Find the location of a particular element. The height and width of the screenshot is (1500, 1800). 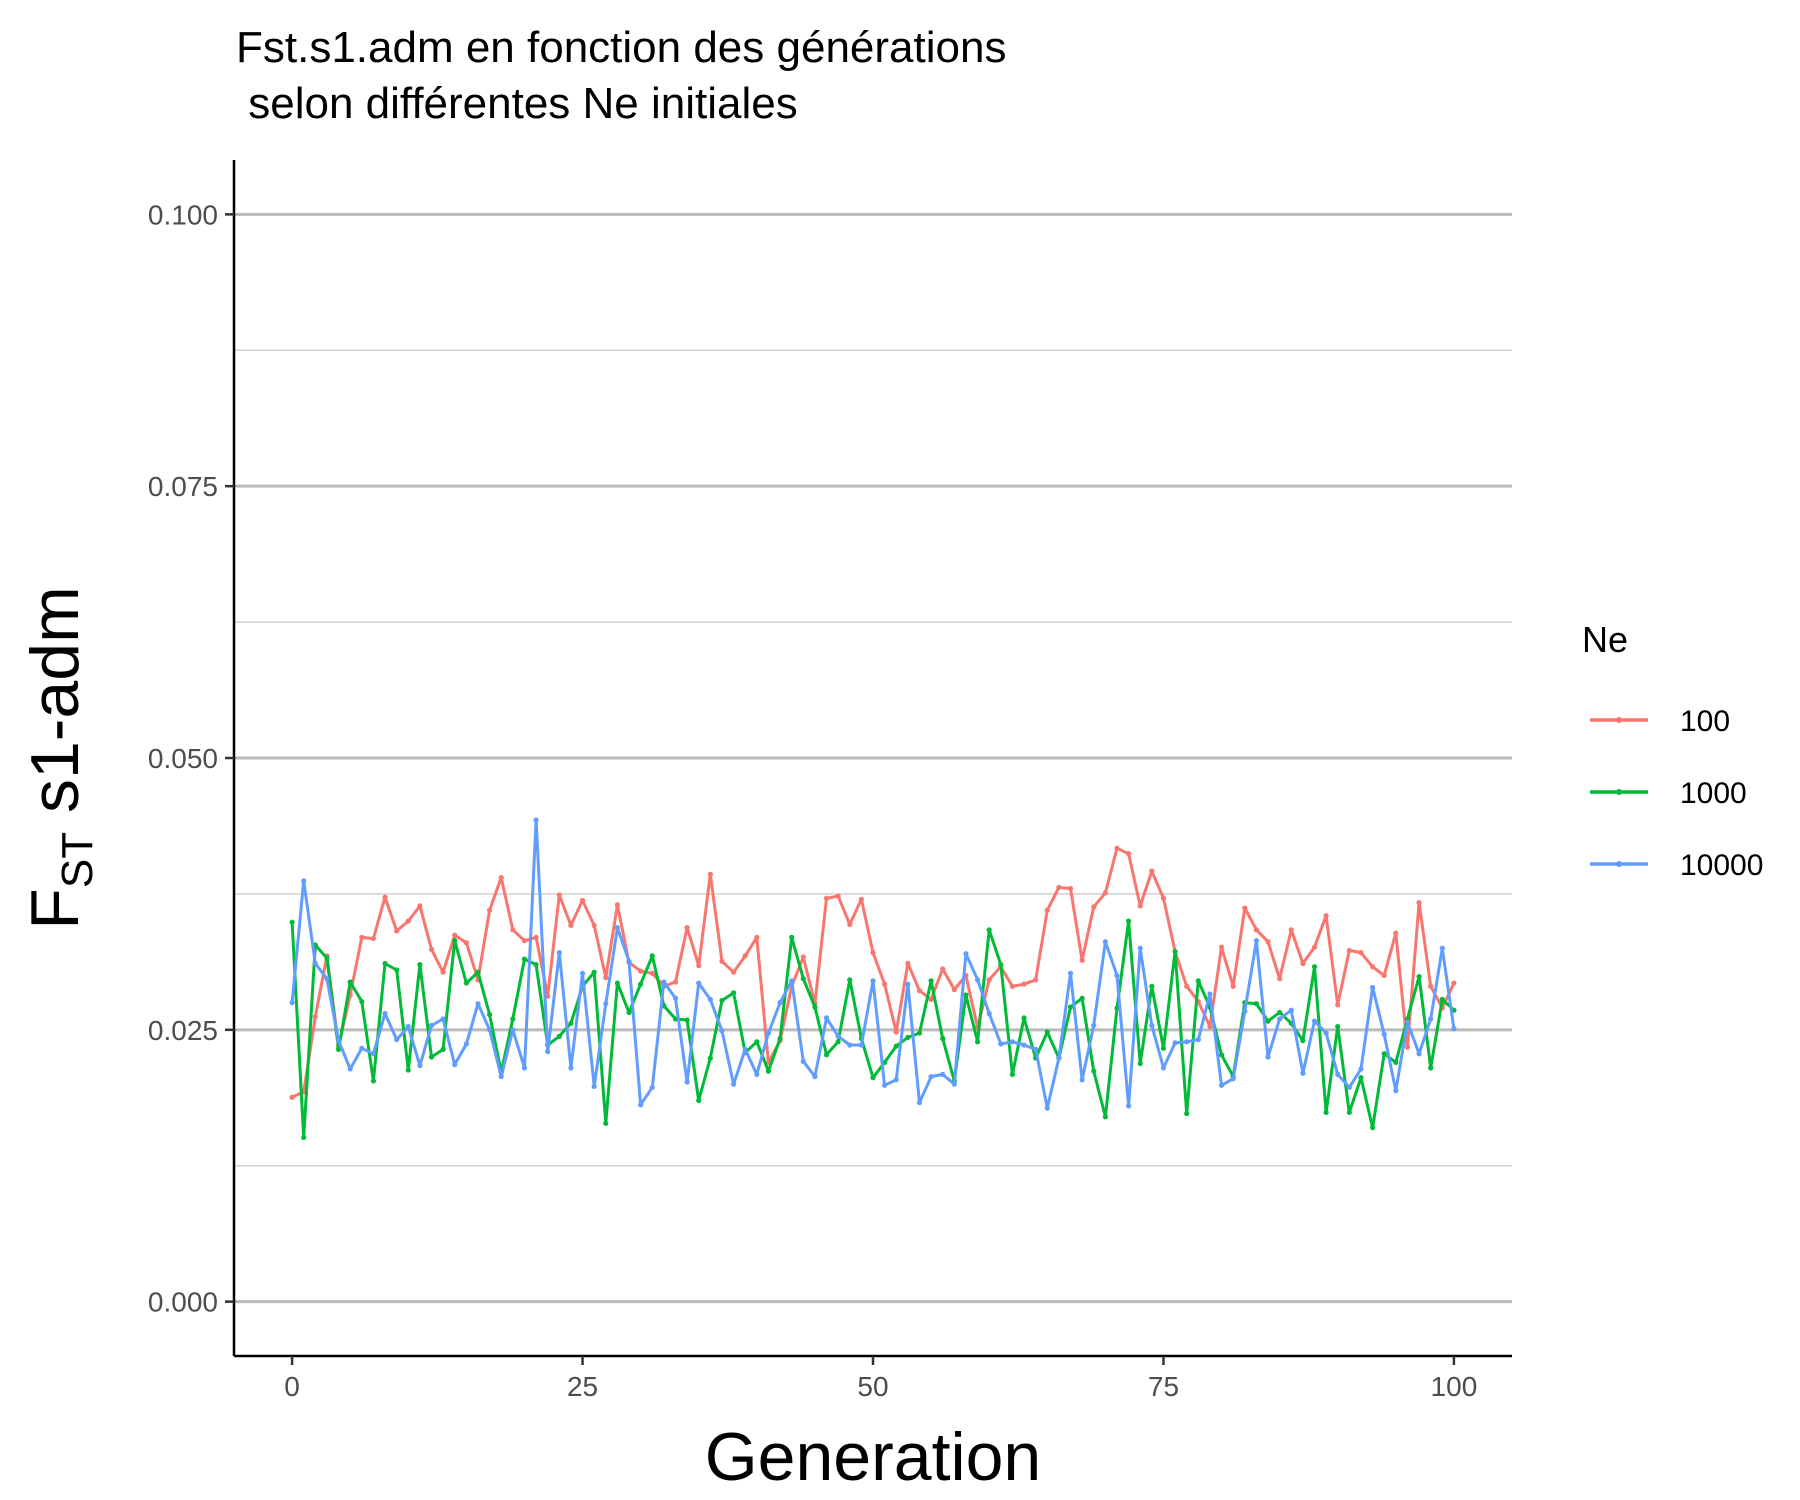

x-tick-label-4: 100 is located at coordinates (1454, 1386).